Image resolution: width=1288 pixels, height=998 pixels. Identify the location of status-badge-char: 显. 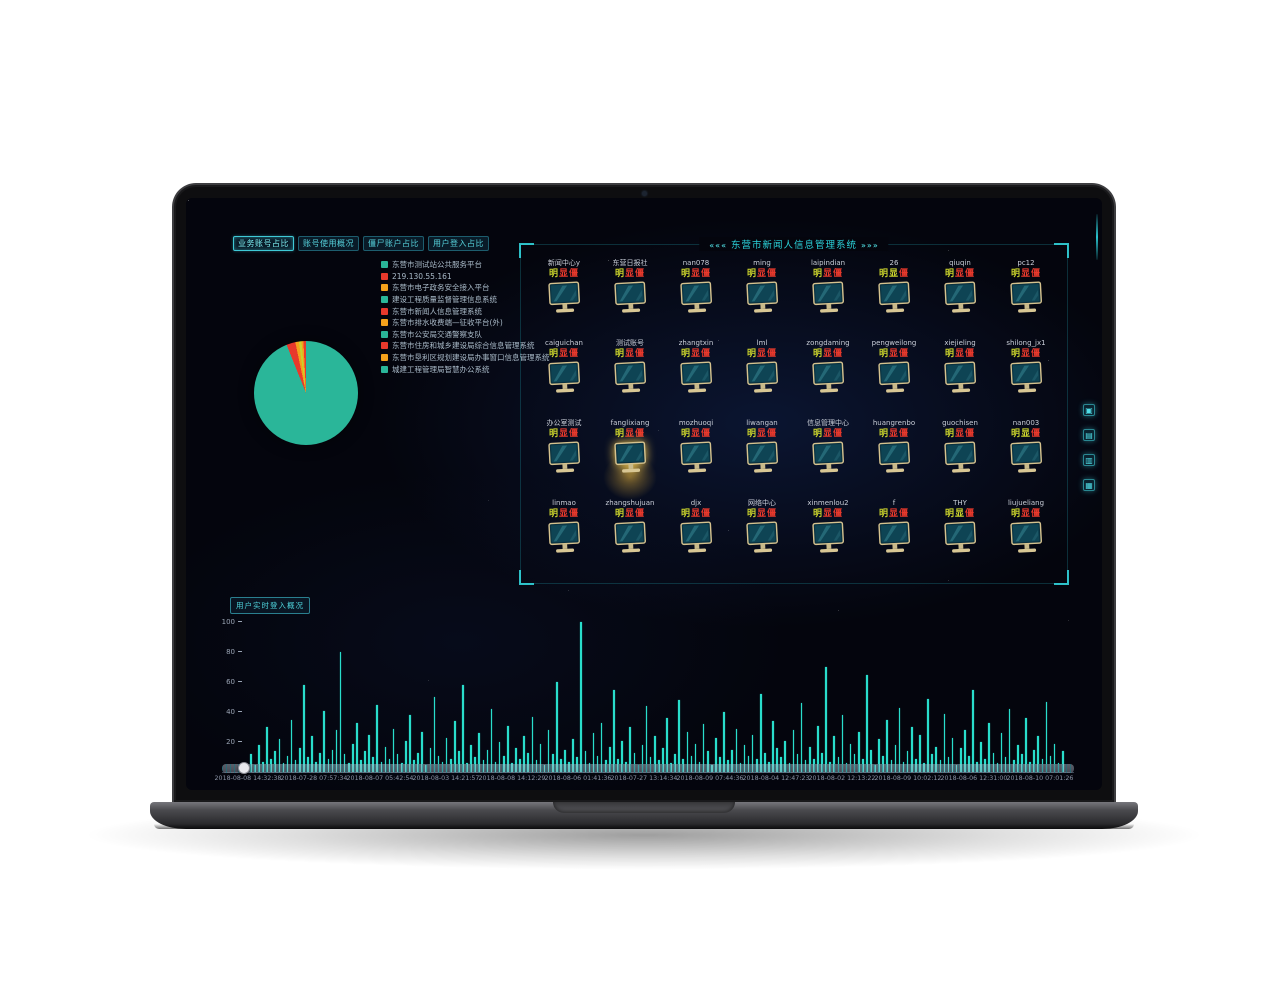
(629, 274).